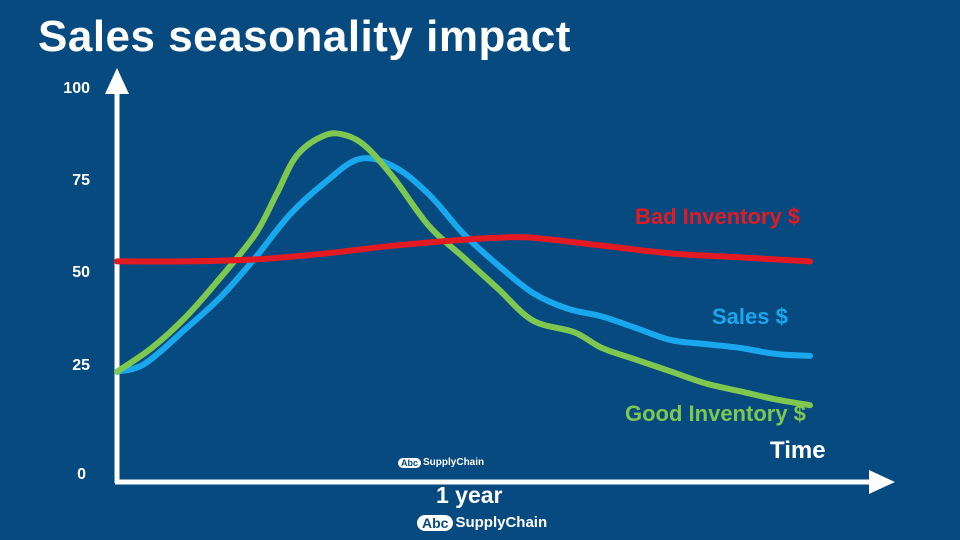  I want to click on y-tick-label: 0, so click(81, 474).